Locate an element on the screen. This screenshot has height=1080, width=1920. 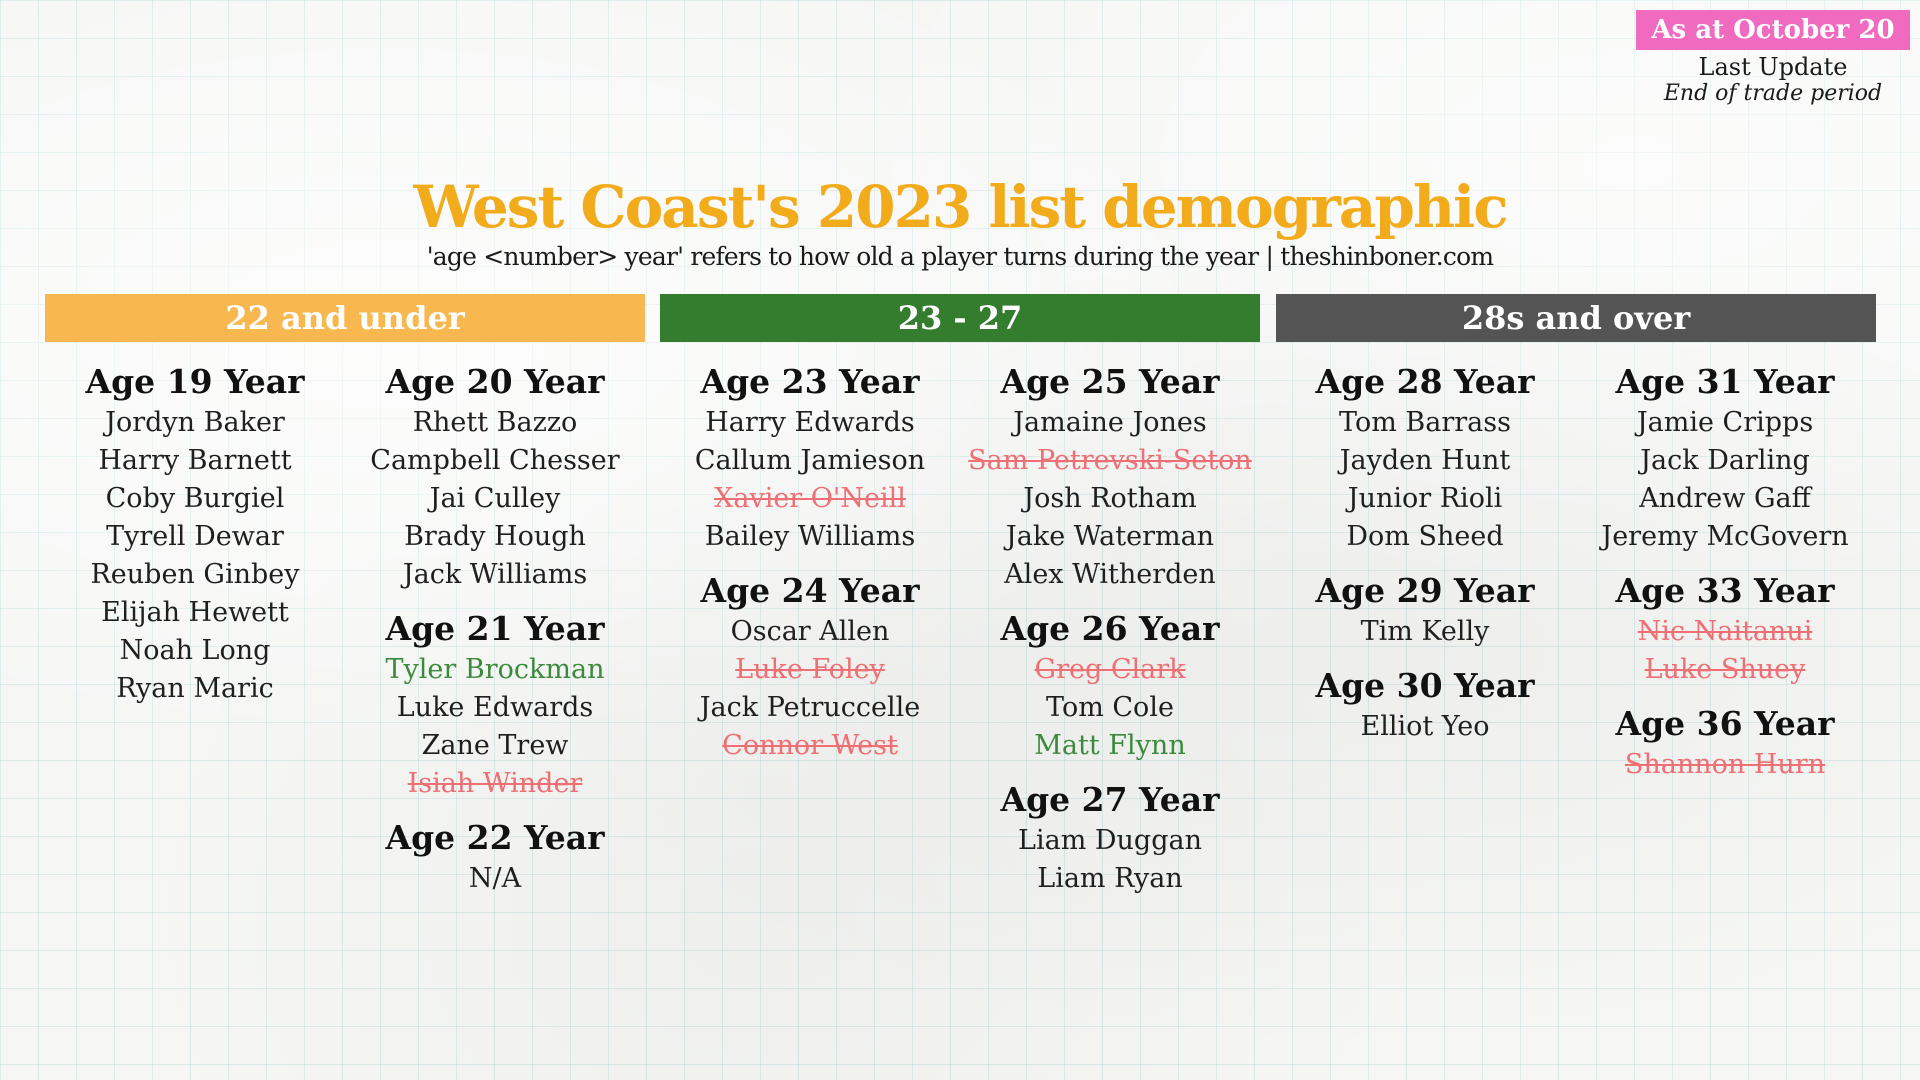
player-name: Oscar Allen is located at coordinates (810, 631).